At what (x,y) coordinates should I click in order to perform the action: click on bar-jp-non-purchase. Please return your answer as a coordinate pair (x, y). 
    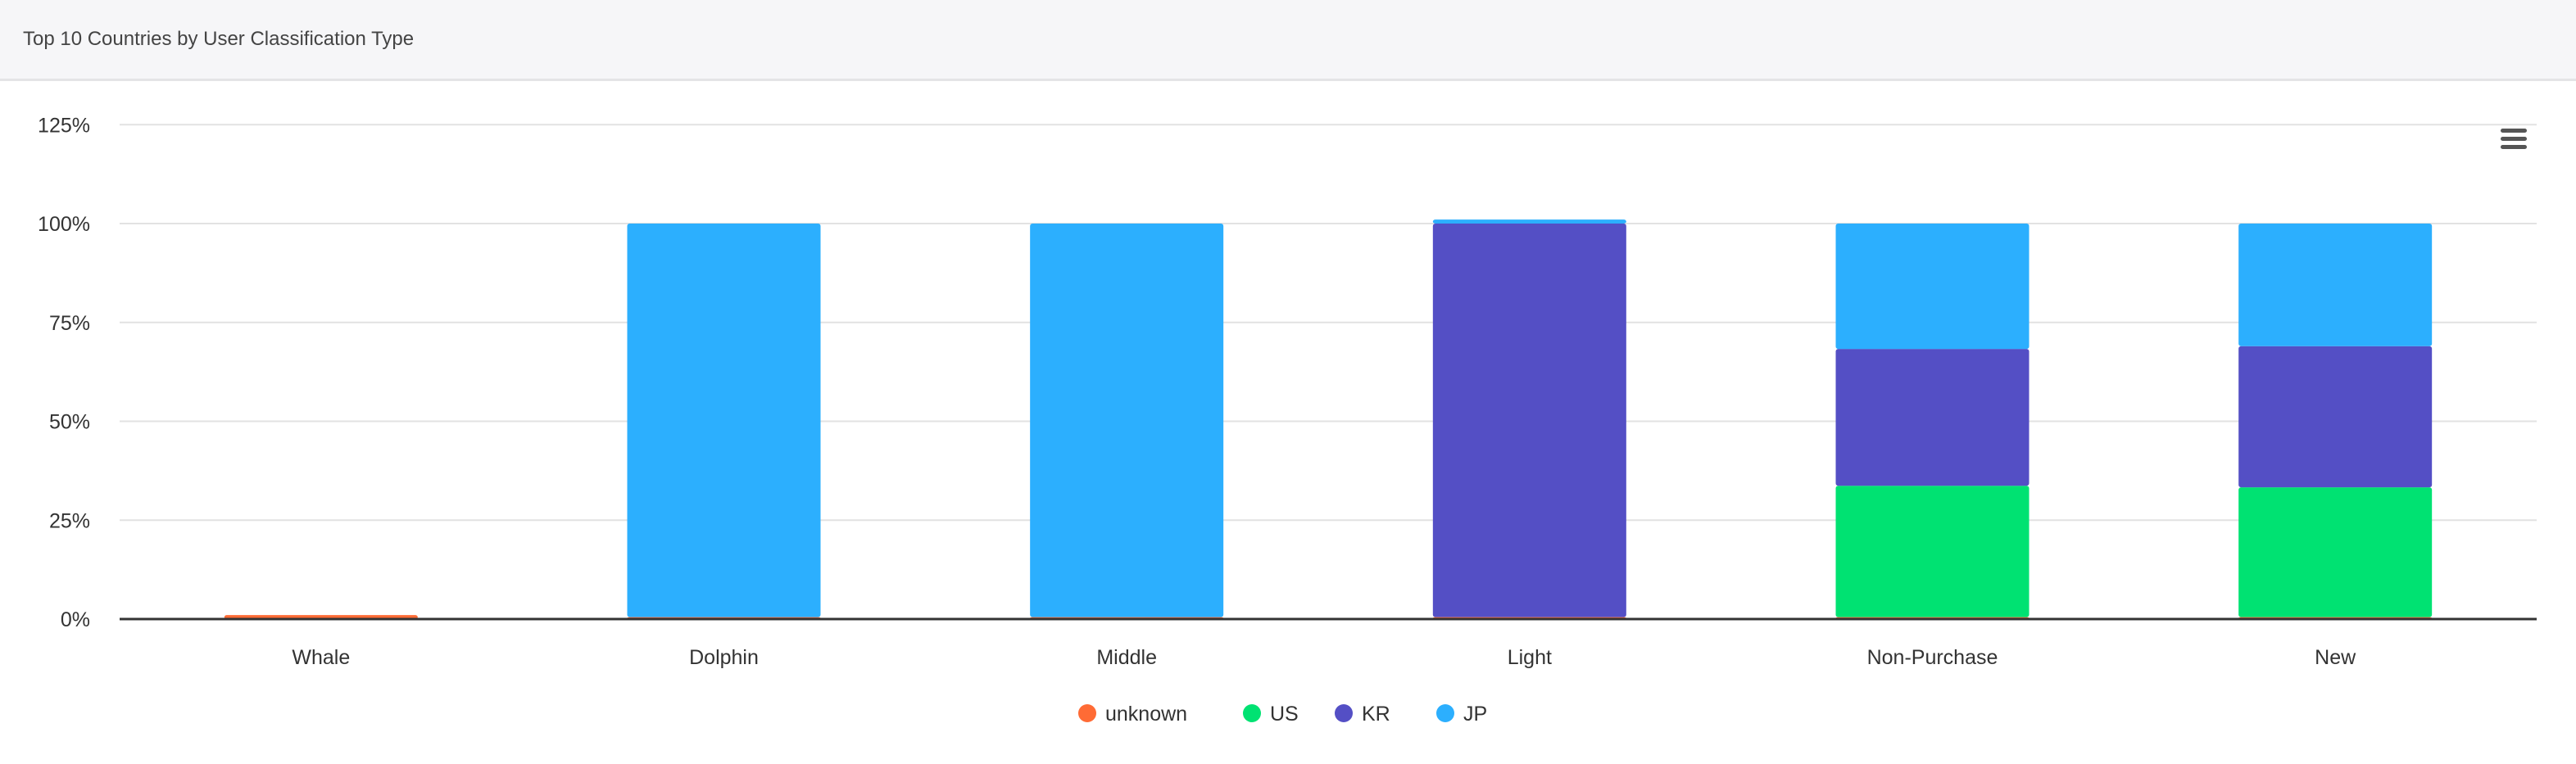
    Looking at the image, I should click on (1932, 287).